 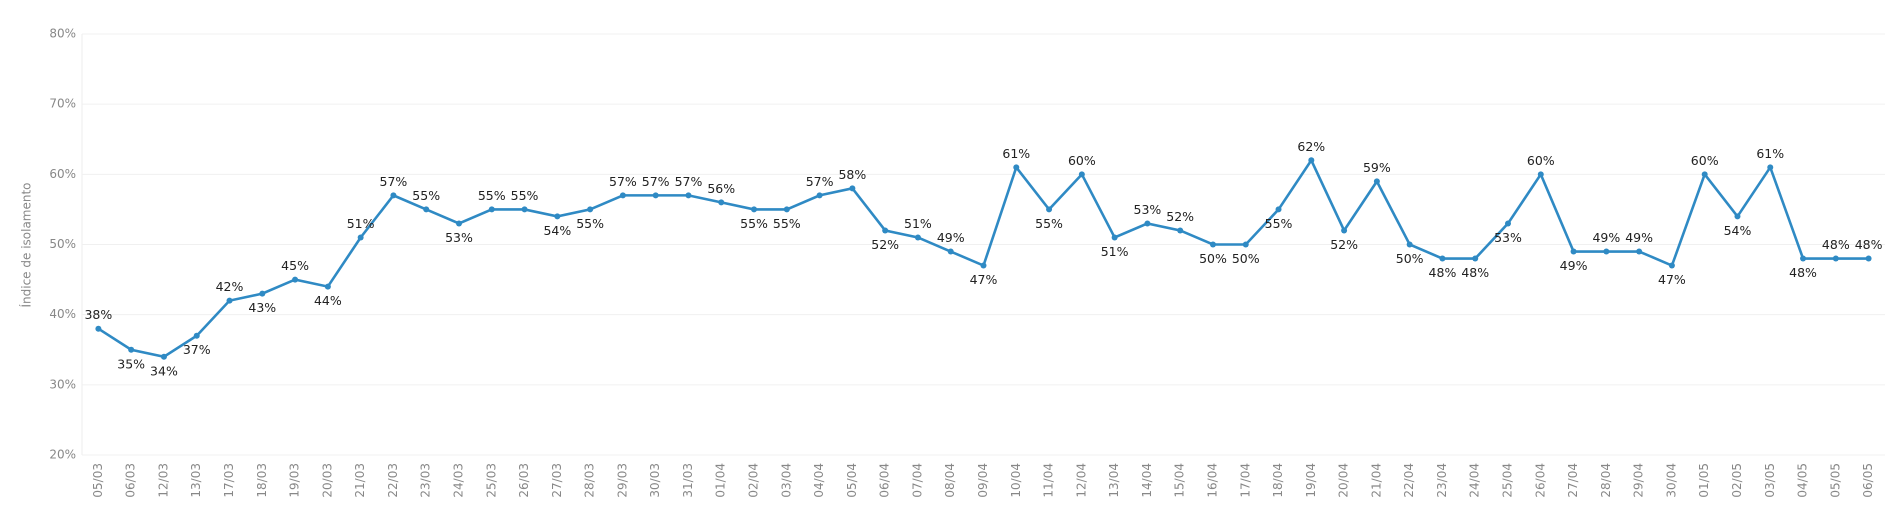 What do you see at coordinates (131, 363) in the screenshot?
I see `value-label: 35%` at bounding box center [131, 363].